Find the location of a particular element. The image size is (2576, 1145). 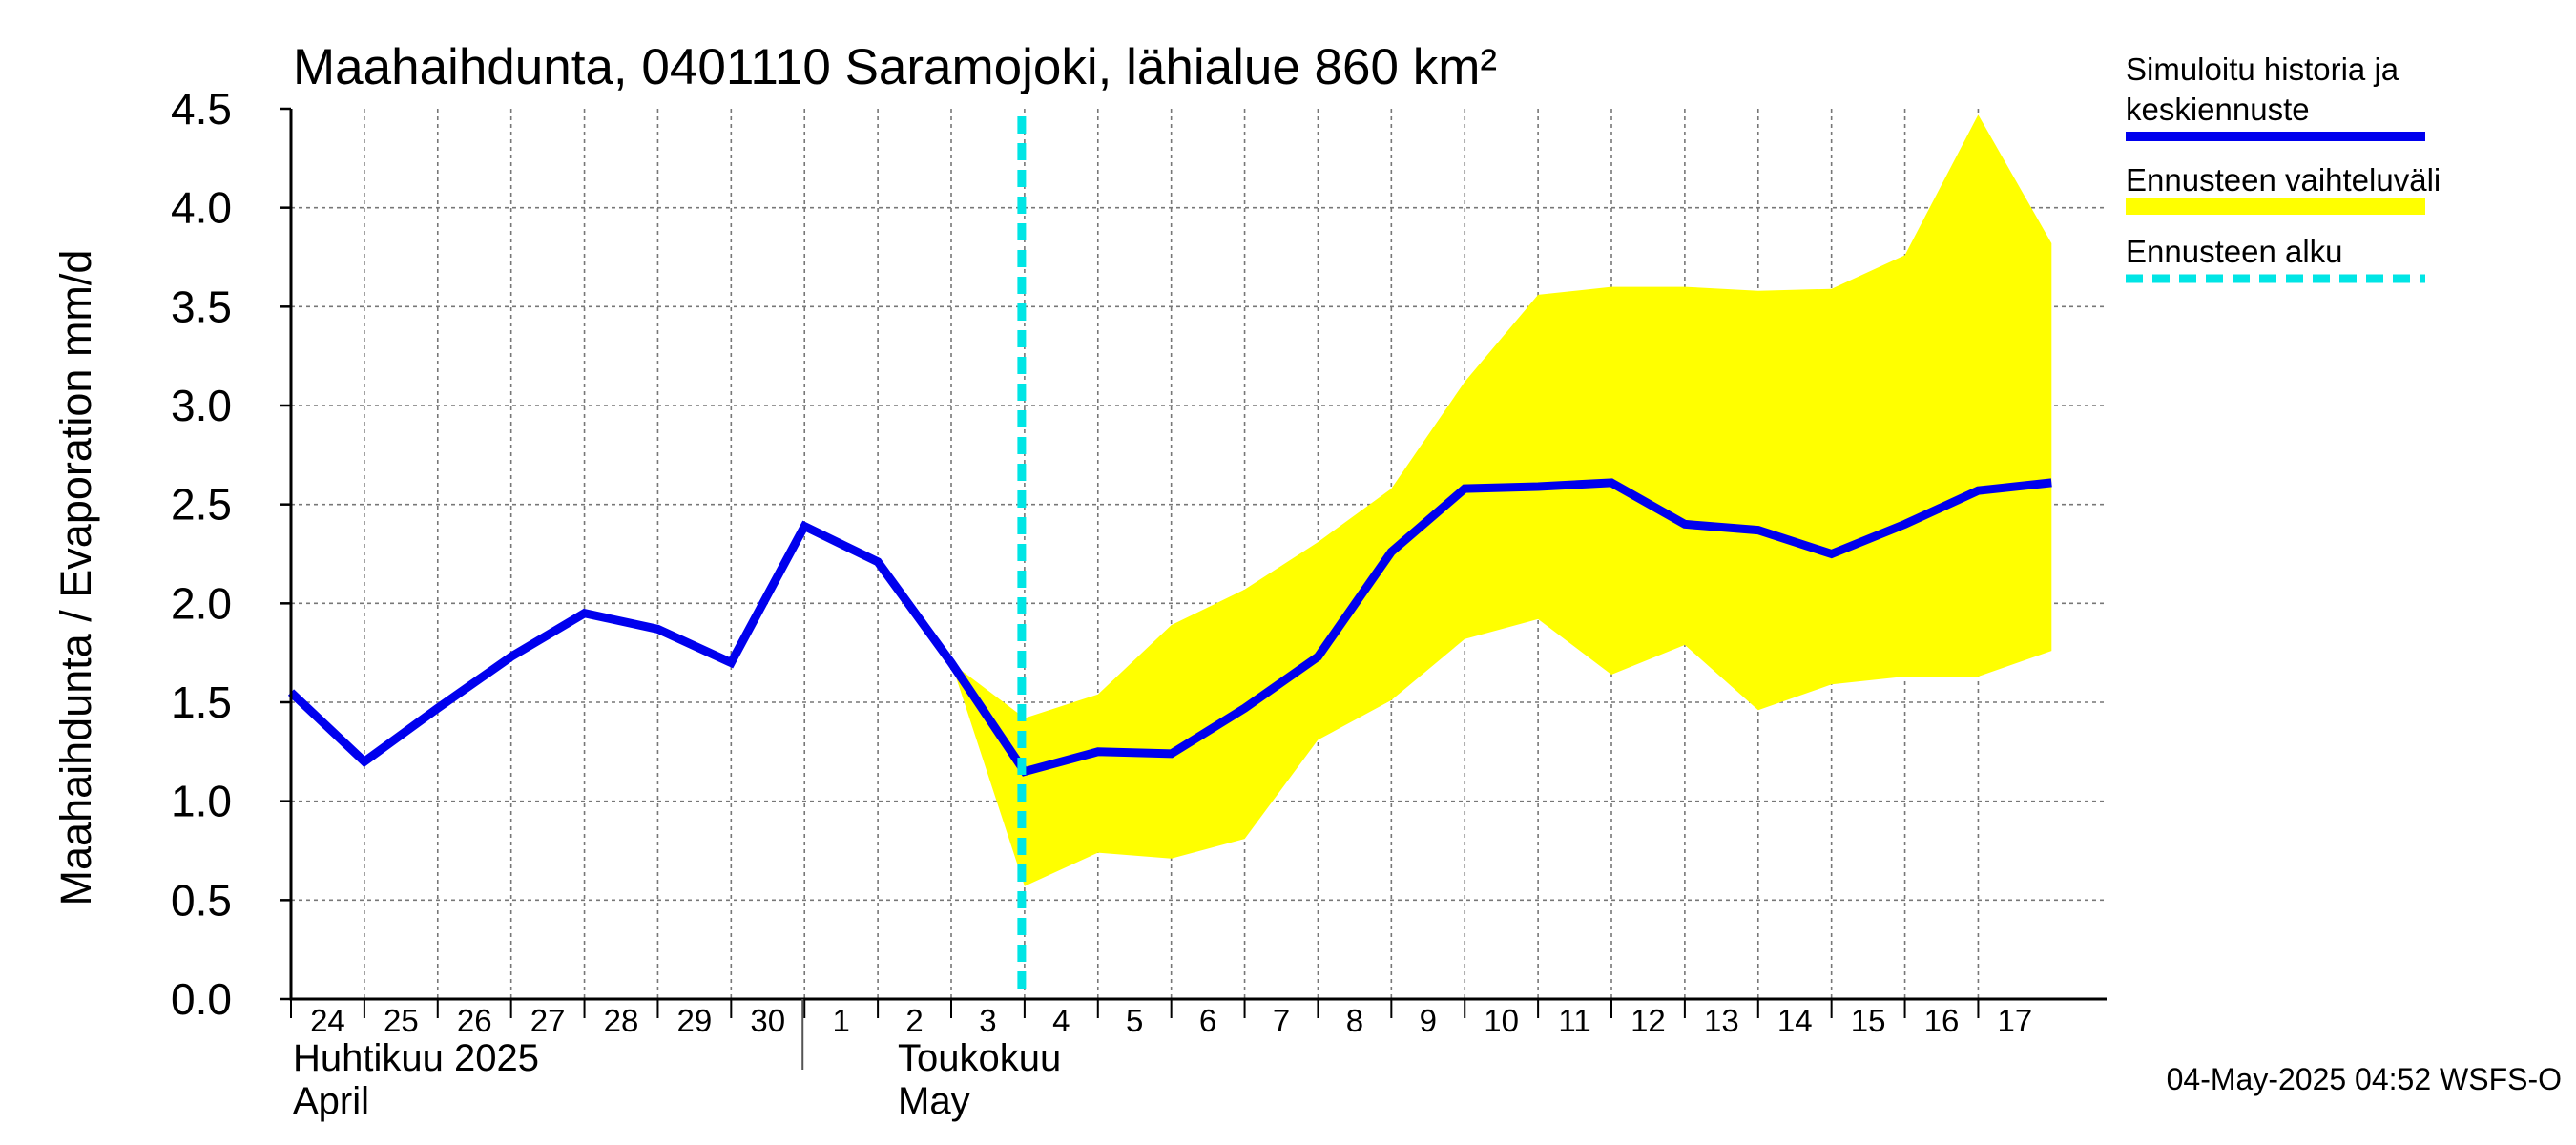

x-tick-label: 15 is located at coordinates (1868, 1021).